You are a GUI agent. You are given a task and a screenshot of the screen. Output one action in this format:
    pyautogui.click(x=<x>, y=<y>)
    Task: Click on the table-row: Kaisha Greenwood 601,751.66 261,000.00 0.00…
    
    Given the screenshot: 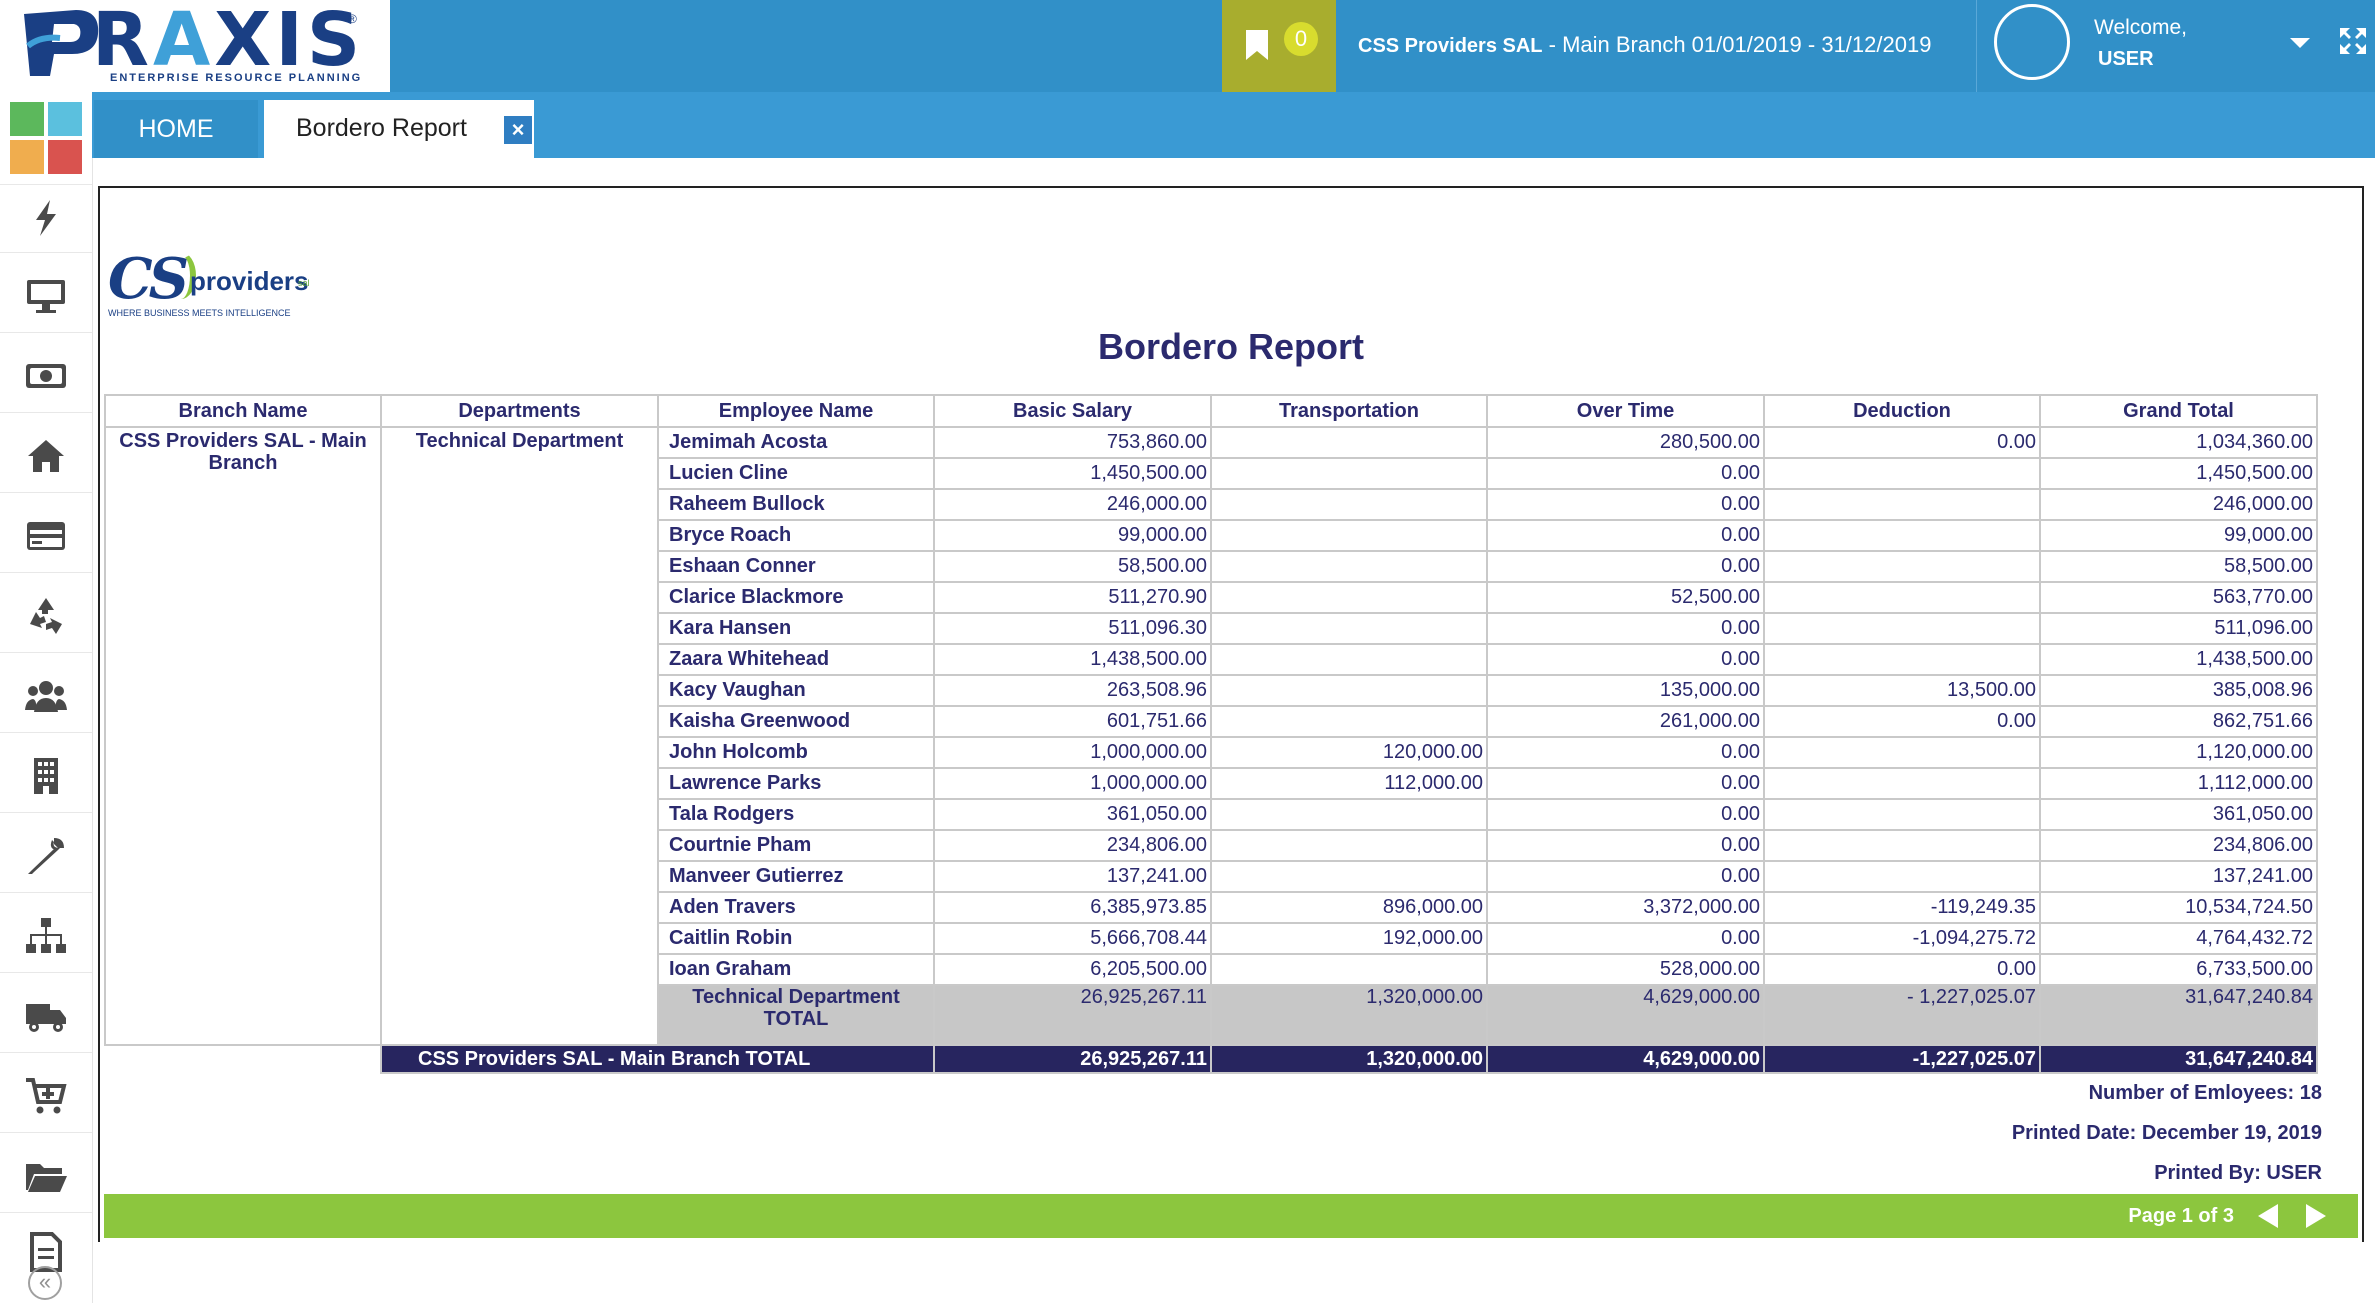 What is the action you would take?
    pyautogui.click(x=1211, y=721)
    